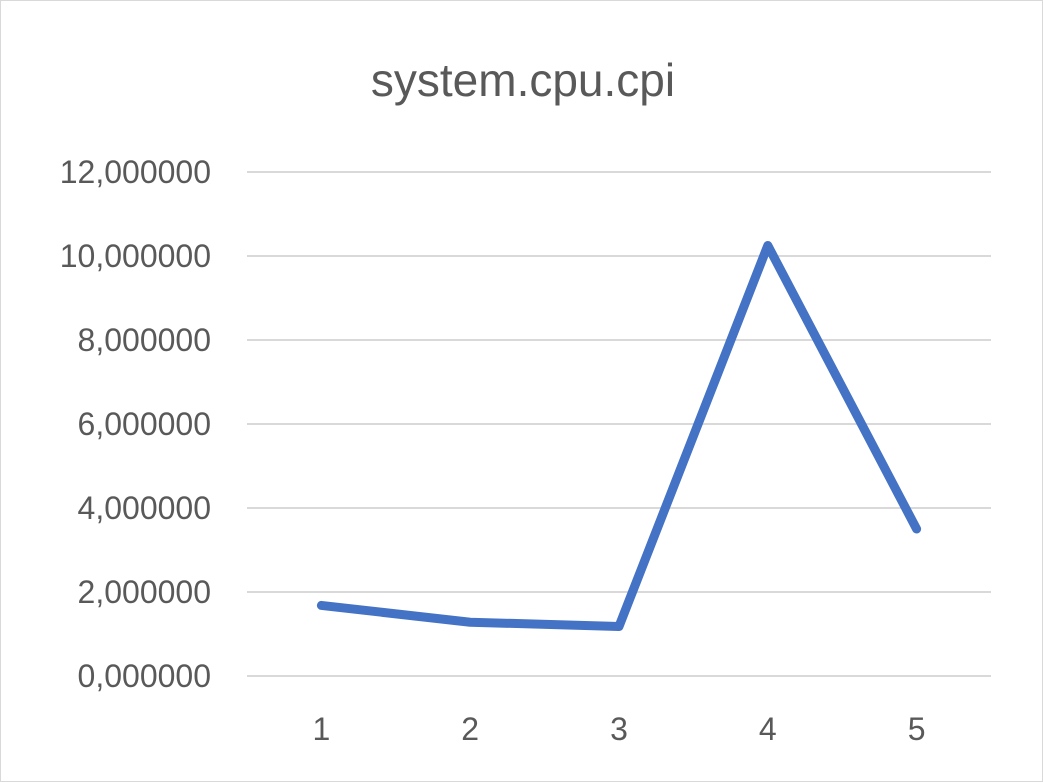 The image size is (1043, 782). I want to click on y-tick-label: 8,000000, so click(144, 340).